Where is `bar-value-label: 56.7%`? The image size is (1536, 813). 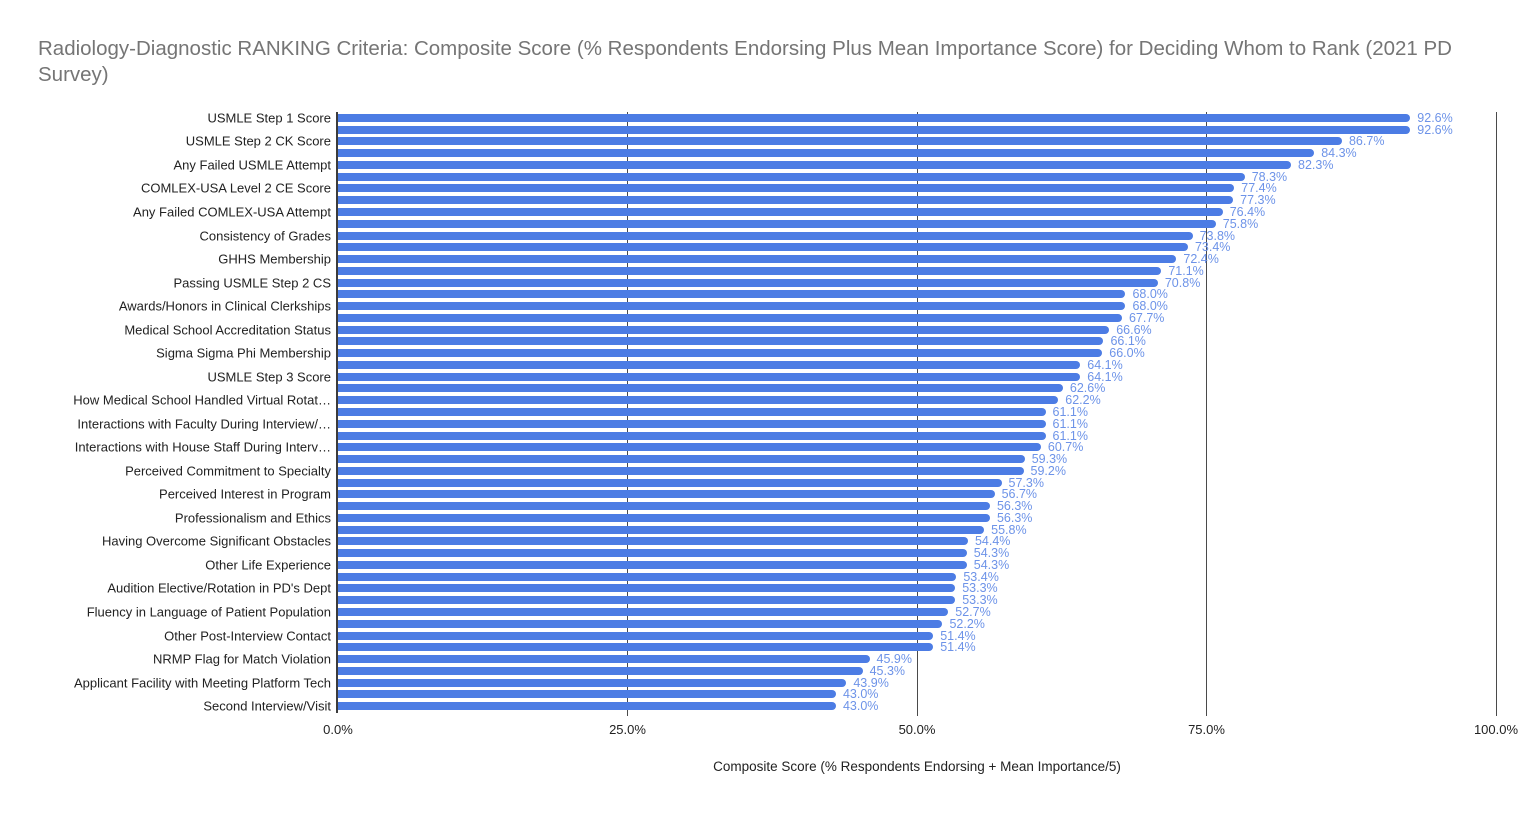 bar-value-label: 56.7% is located at coordinates (1019, 494).